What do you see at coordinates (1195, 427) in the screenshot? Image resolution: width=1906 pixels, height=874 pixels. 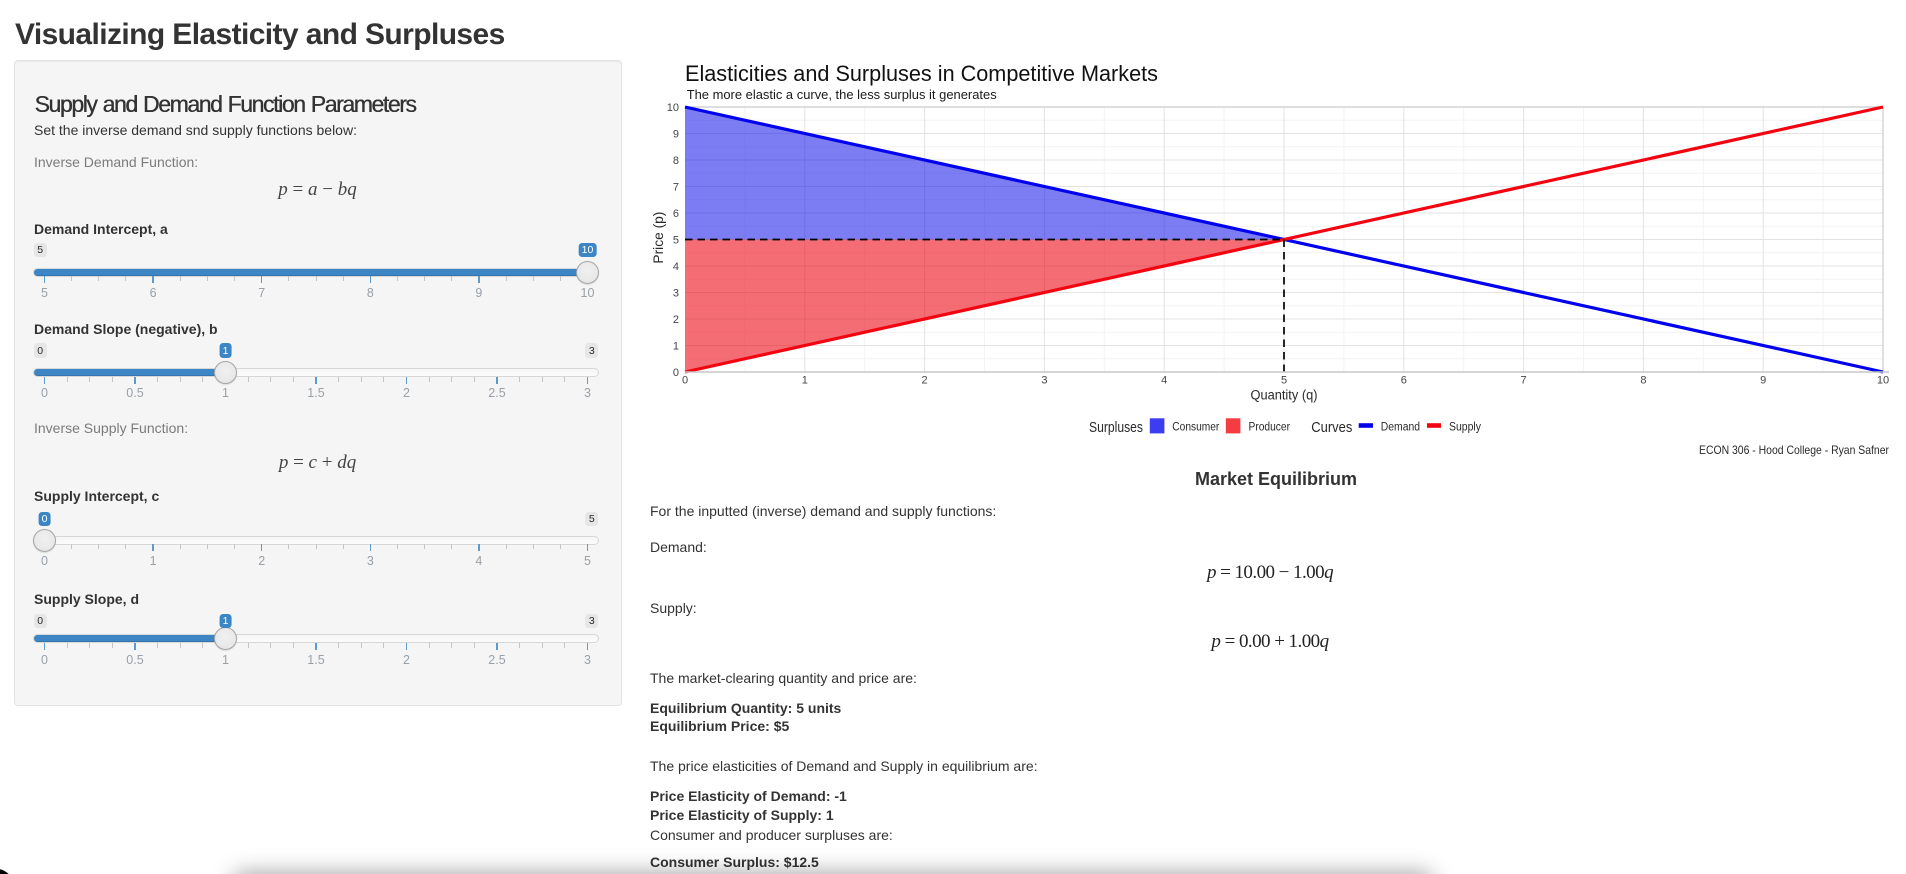 I see `svg-text: Consumer` at bounding box center [1195, 427].